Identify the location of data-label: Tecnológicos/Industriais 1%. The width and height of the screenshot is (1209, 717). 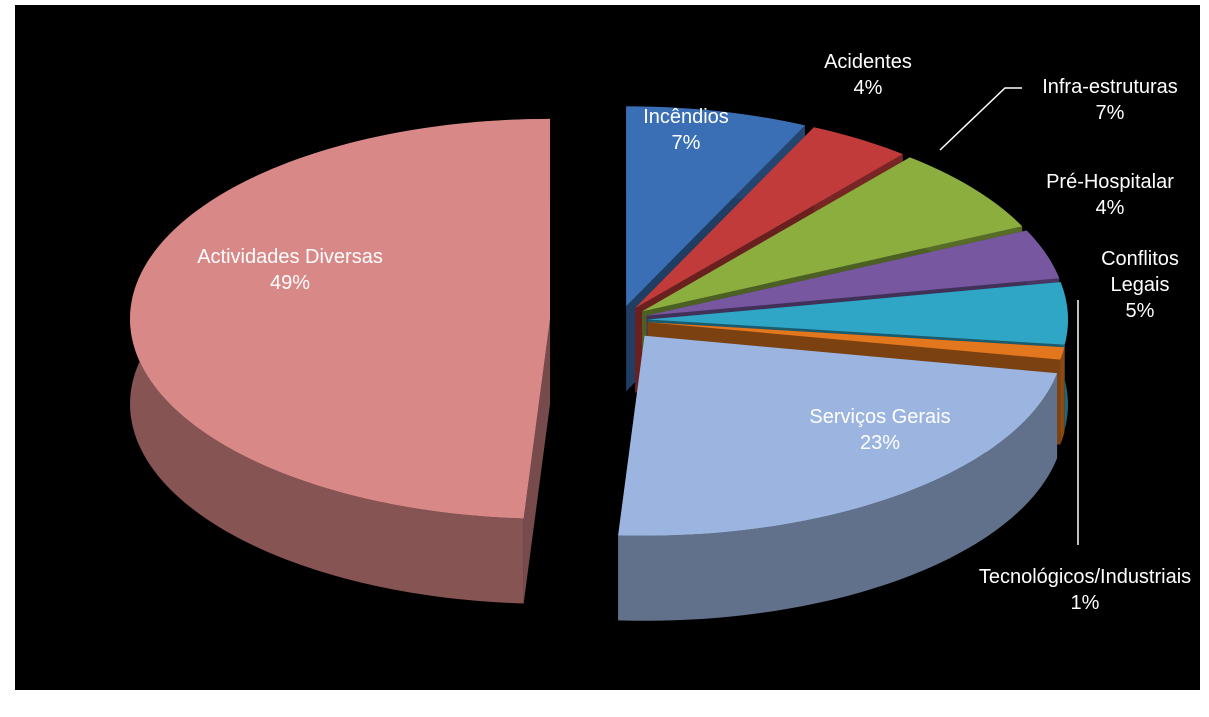
(1085, 590).